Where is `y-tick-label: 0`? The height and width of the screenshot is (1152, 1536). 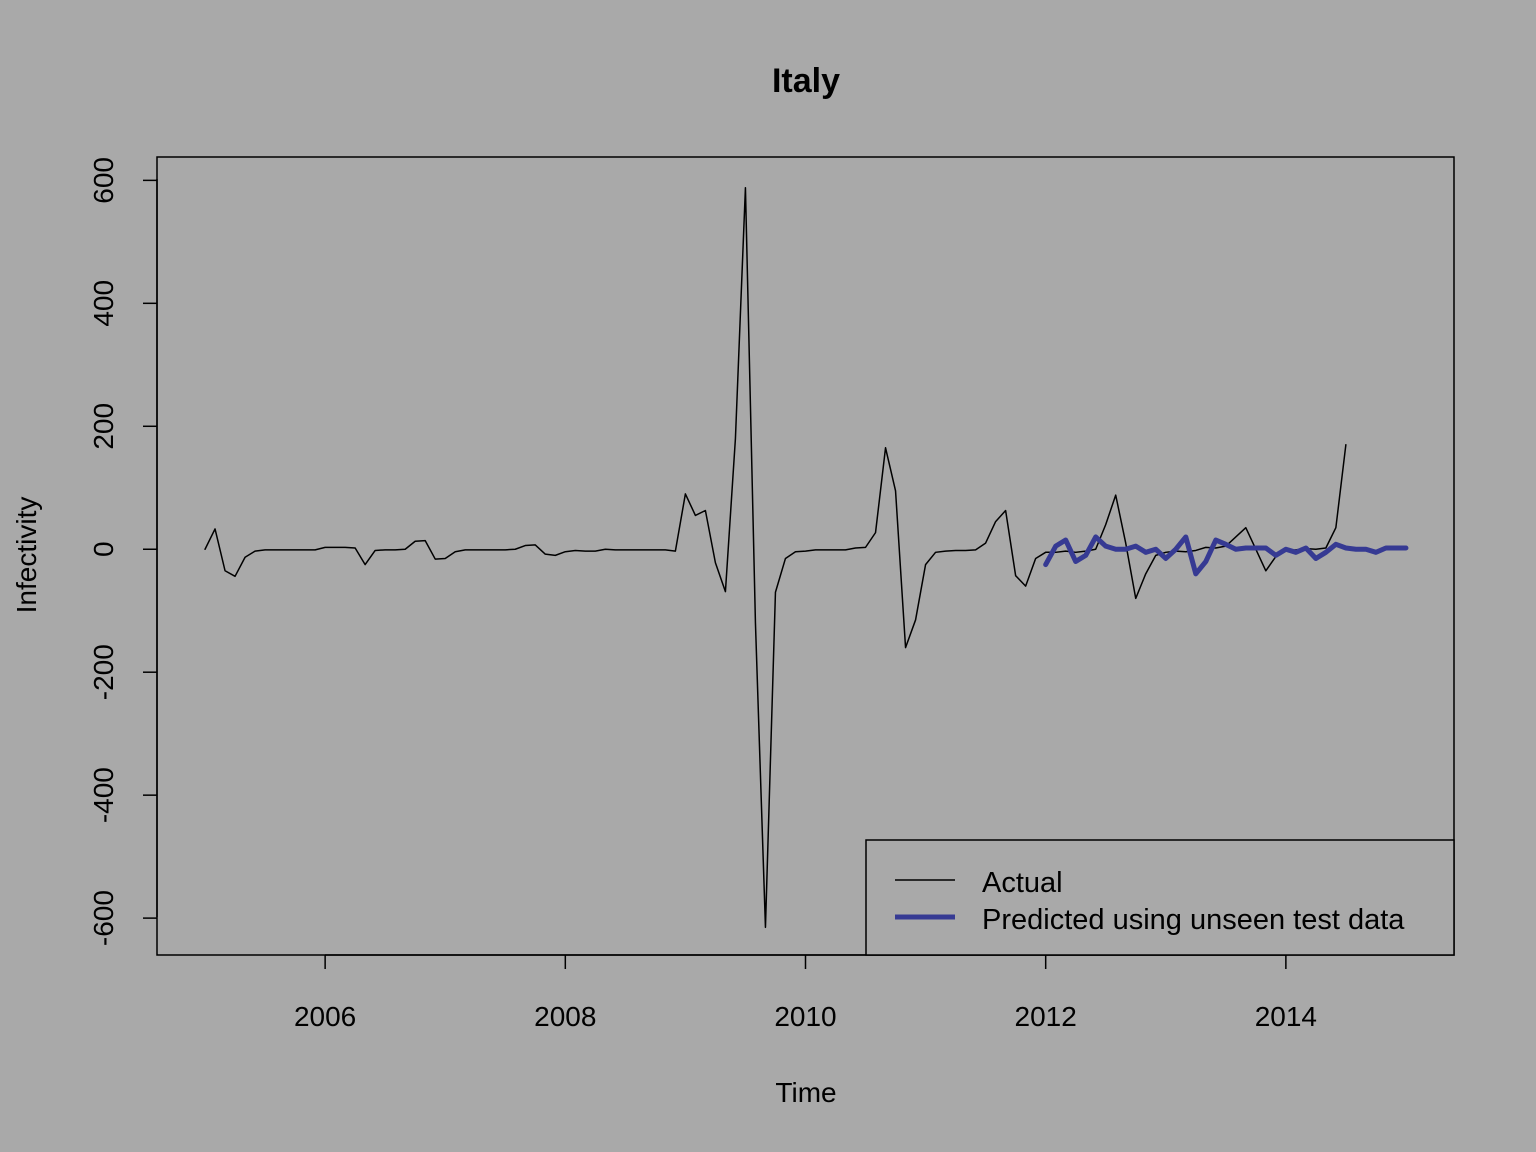
y-tick-label: 0 is located at coordinates (103, 549).